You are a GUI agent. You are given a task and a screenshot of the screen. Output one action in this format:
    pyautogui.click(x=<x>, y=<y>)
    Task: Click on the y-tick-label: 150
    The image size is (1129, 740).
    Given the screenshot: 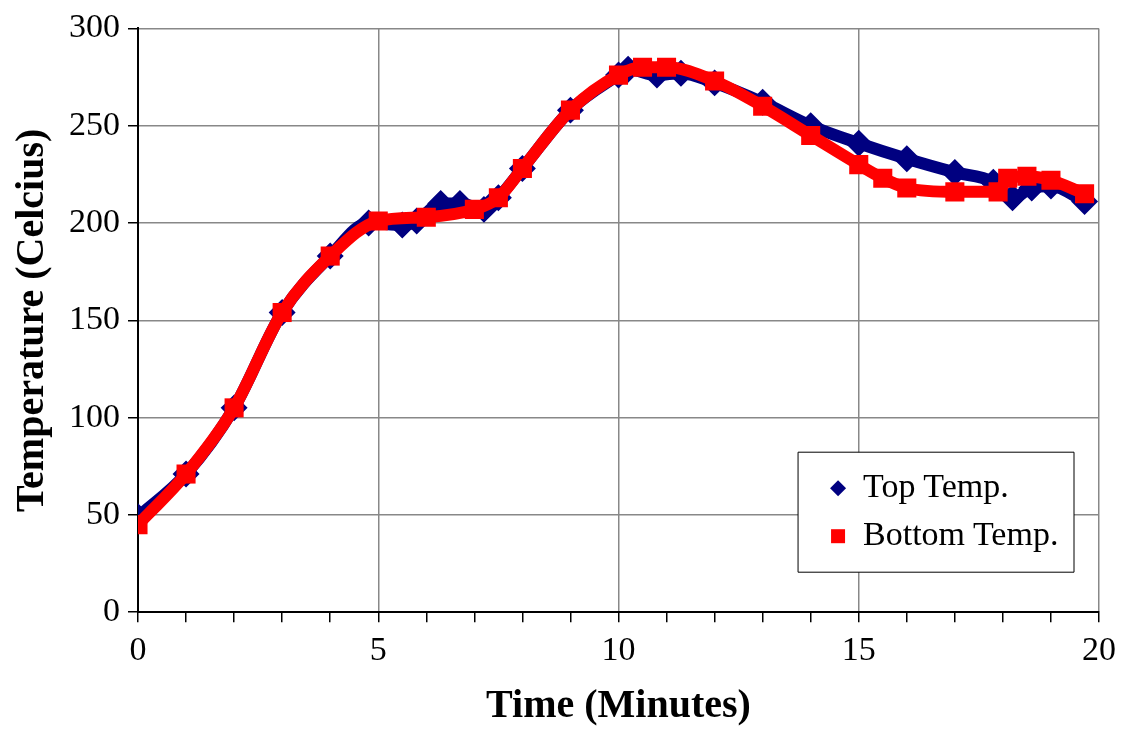 What is the action you would take?
    pyautogui.click(x=94, y=318)
    